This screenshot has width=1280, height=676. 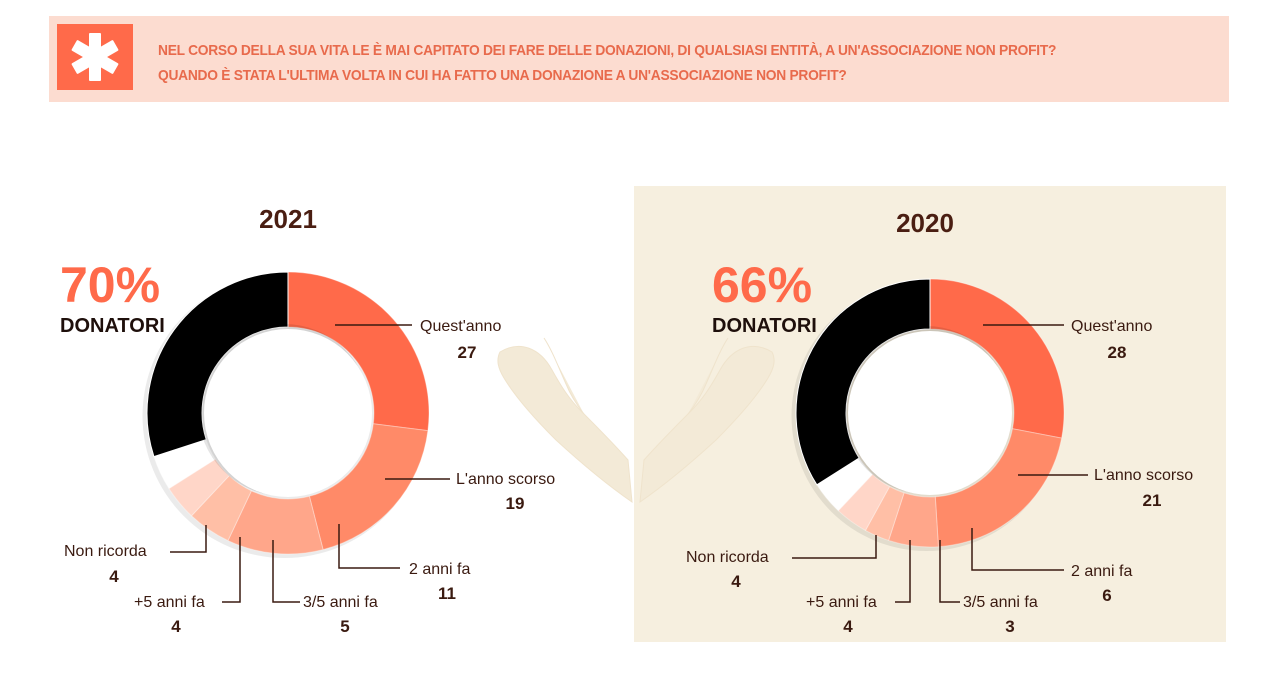 What do you see at coordinates (344, 626) in the screenshot?
I see `value-35anni-2021: 5` at bounding box center [344, 626].